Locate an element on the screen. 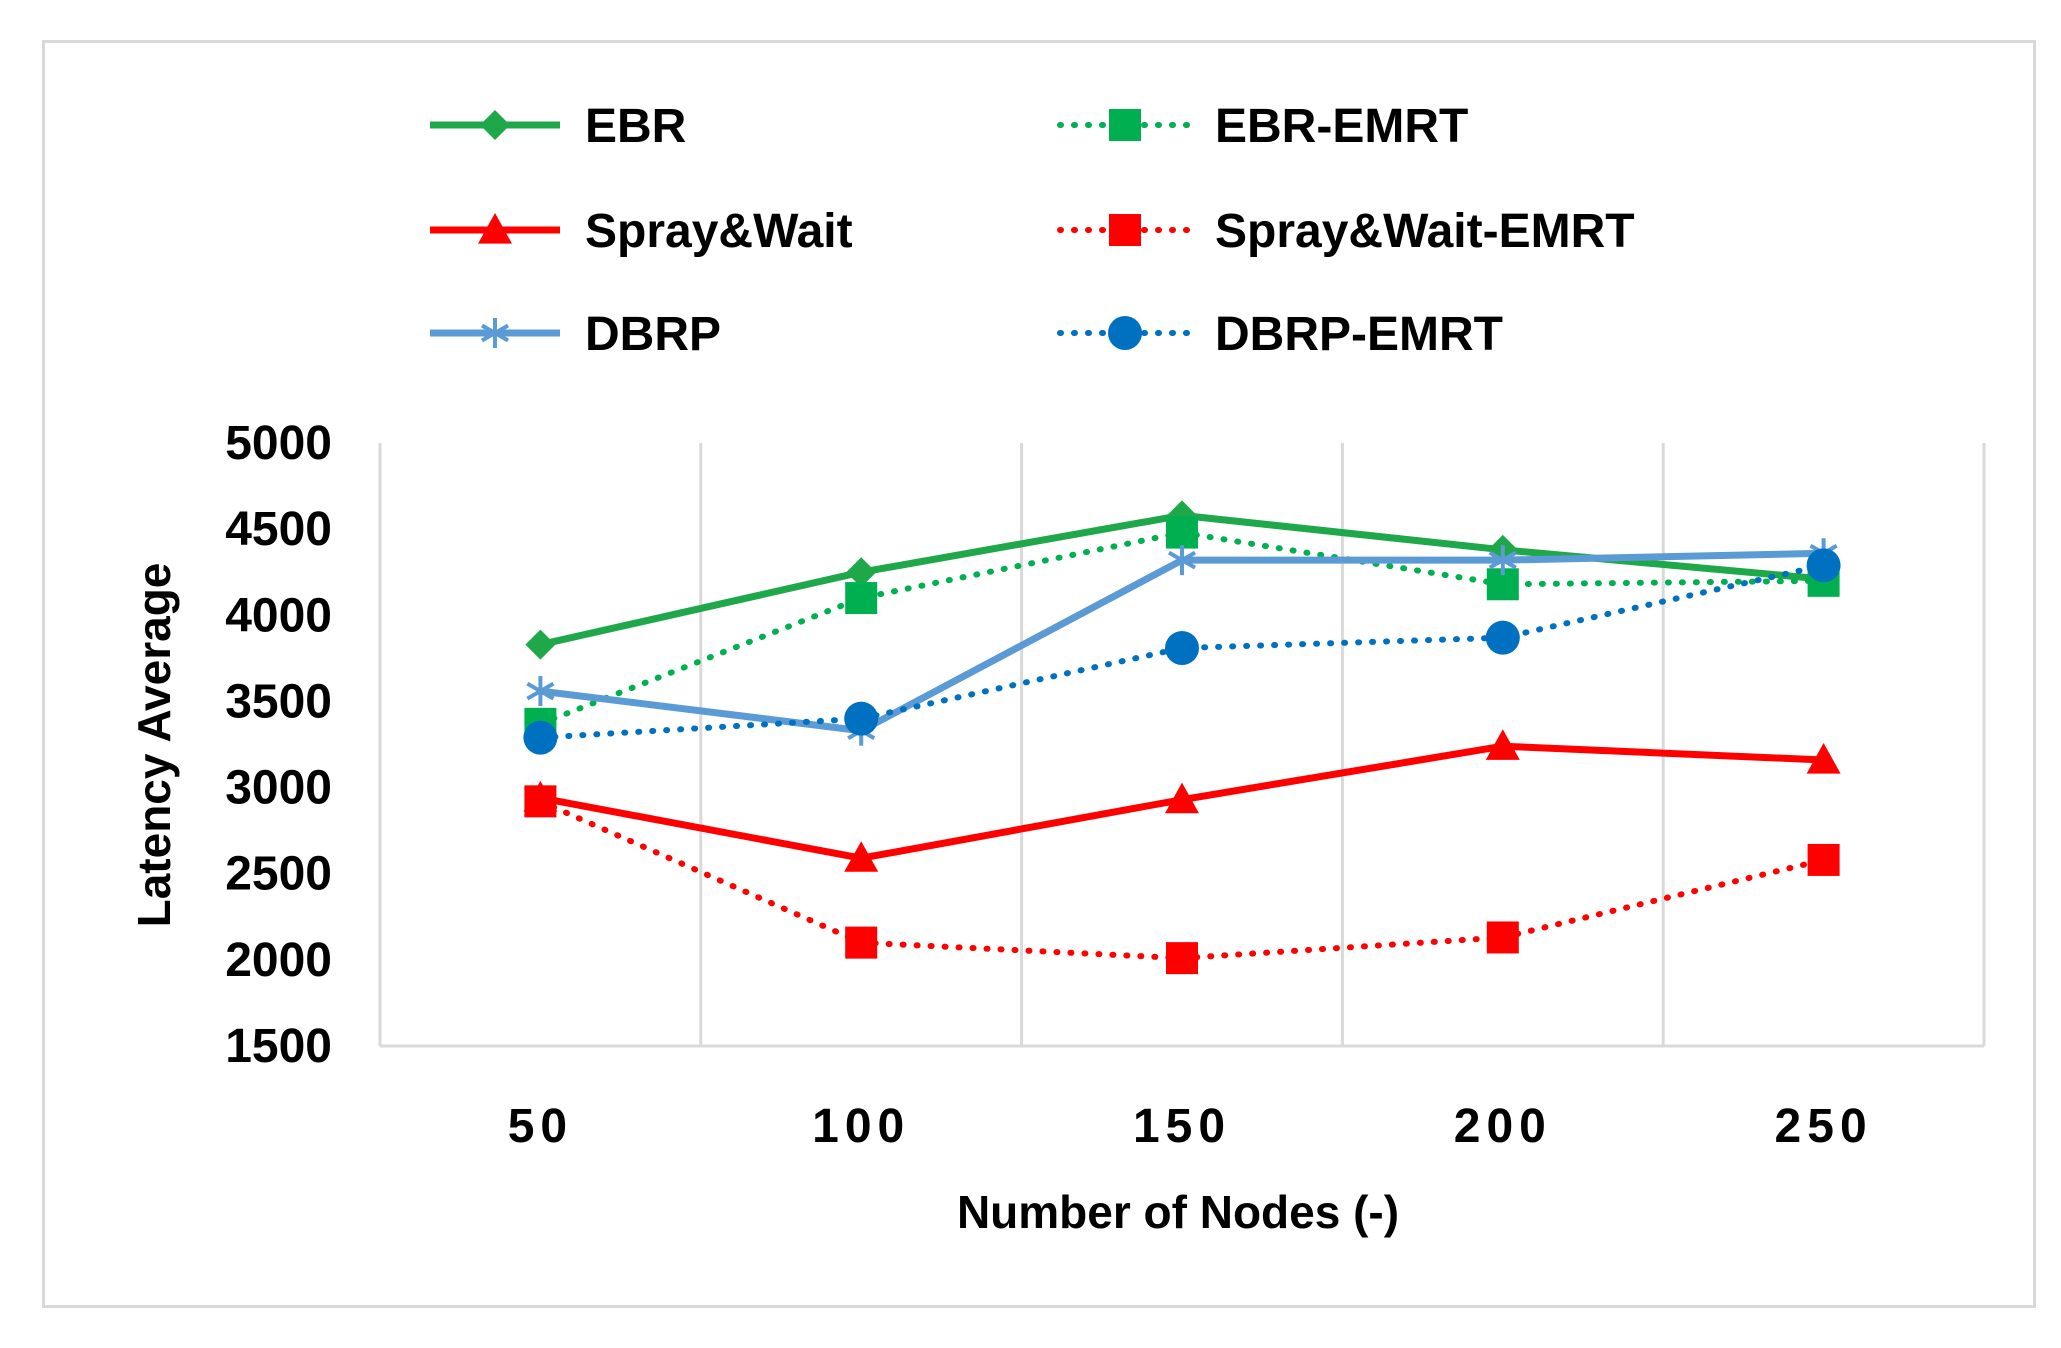 The image size is (2061, 1348). y-tick-label: 4000 is located at coordinates (278, 615).